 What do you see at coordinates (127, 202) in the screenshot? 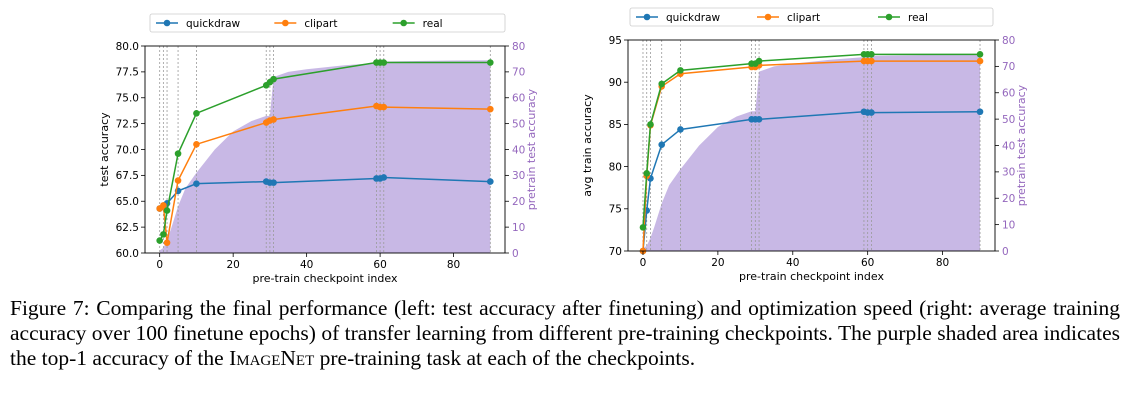
I see `y-tick-label: 65.0` at bounding box center [127, 202].